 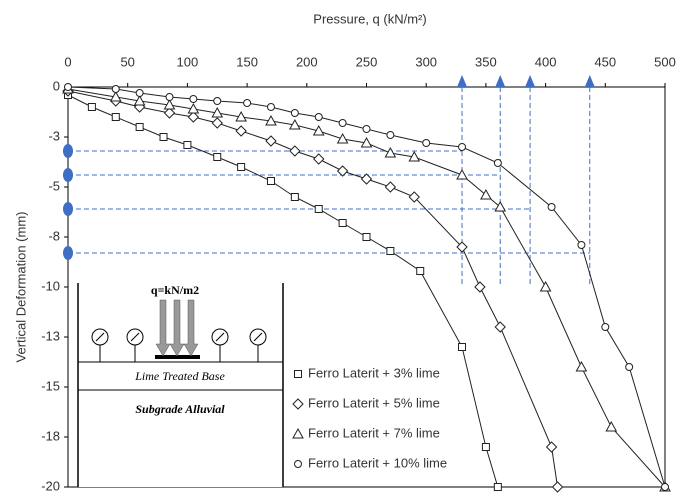 I want to click on legend-label: Ferro Laterit + 10% lime, so click(x=377, y=462).